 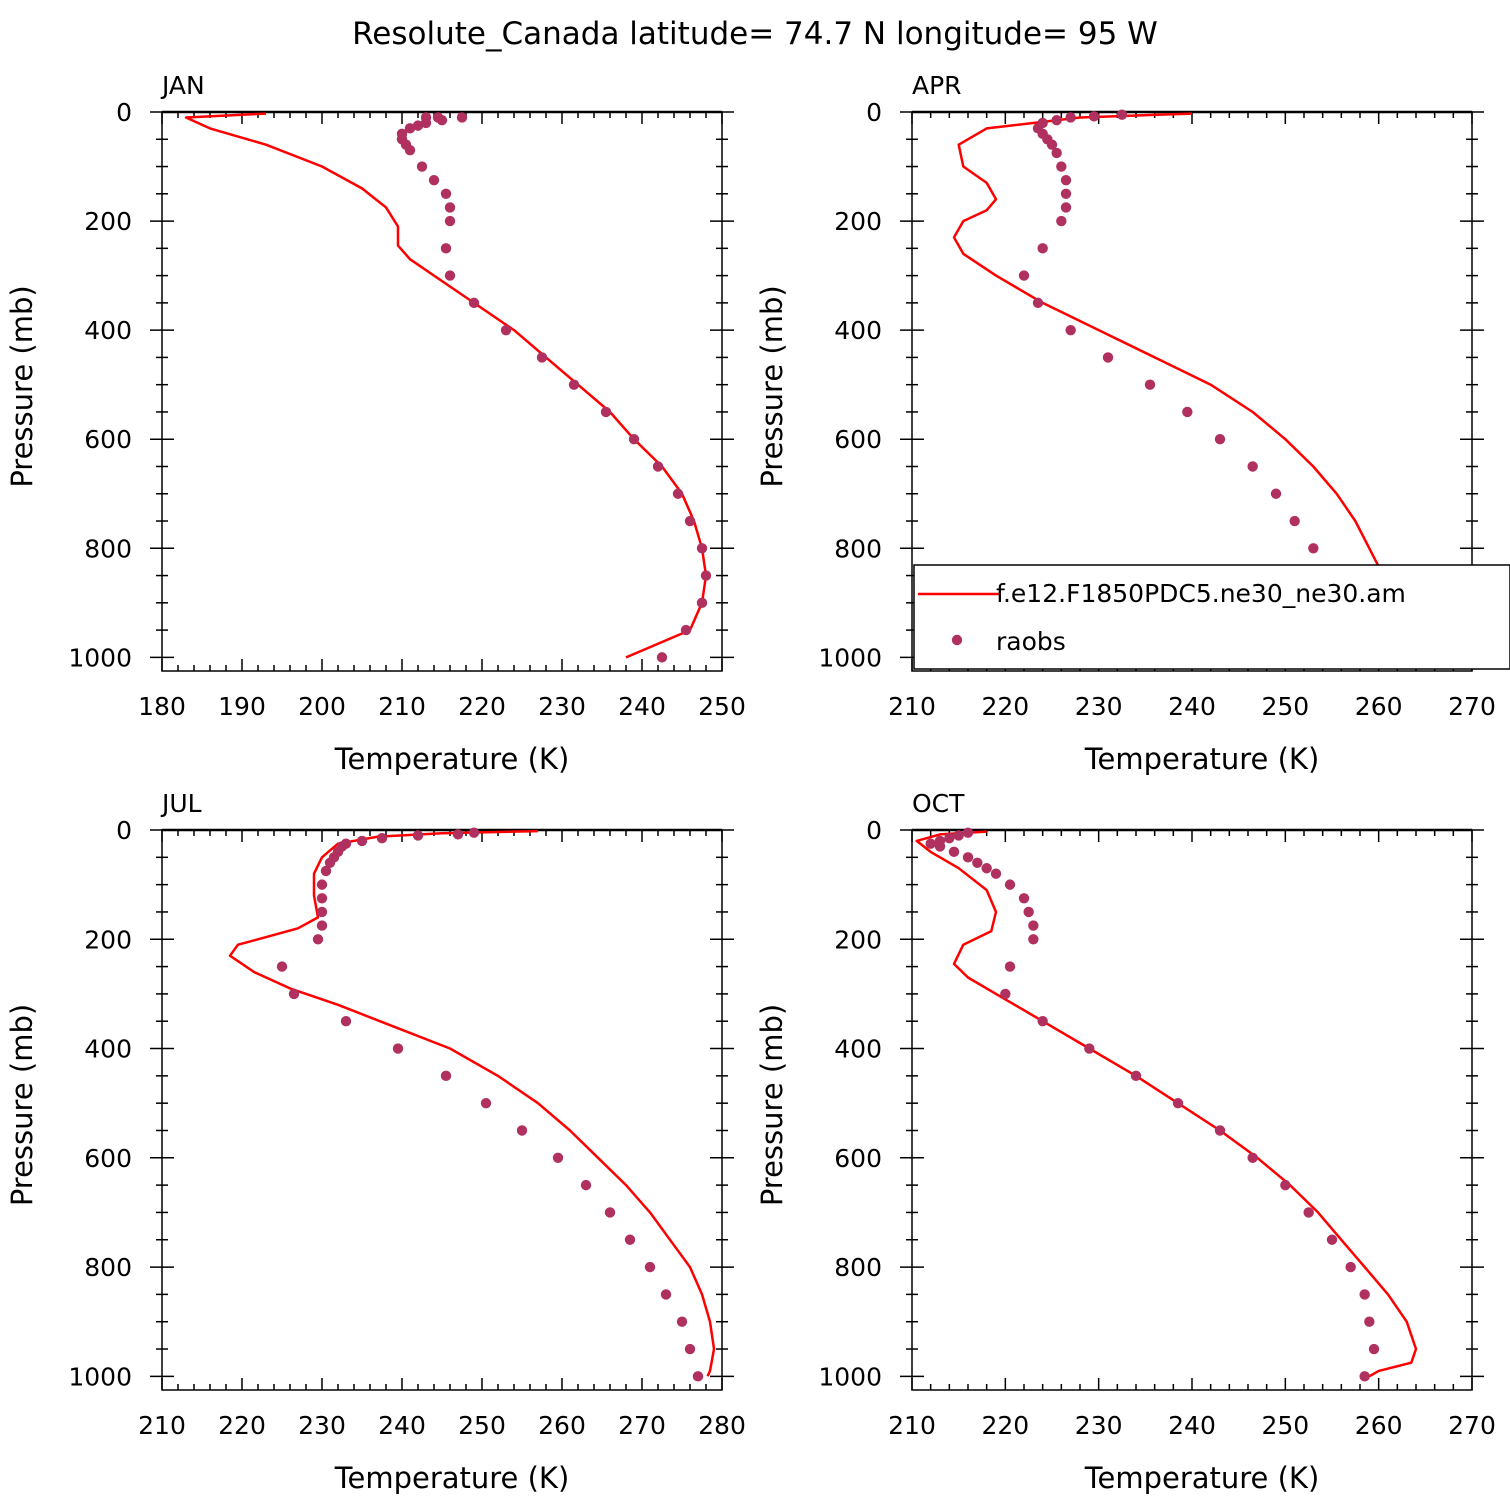 I want to click on legend-obs-label: raobs, so click(x=1031, y=641).